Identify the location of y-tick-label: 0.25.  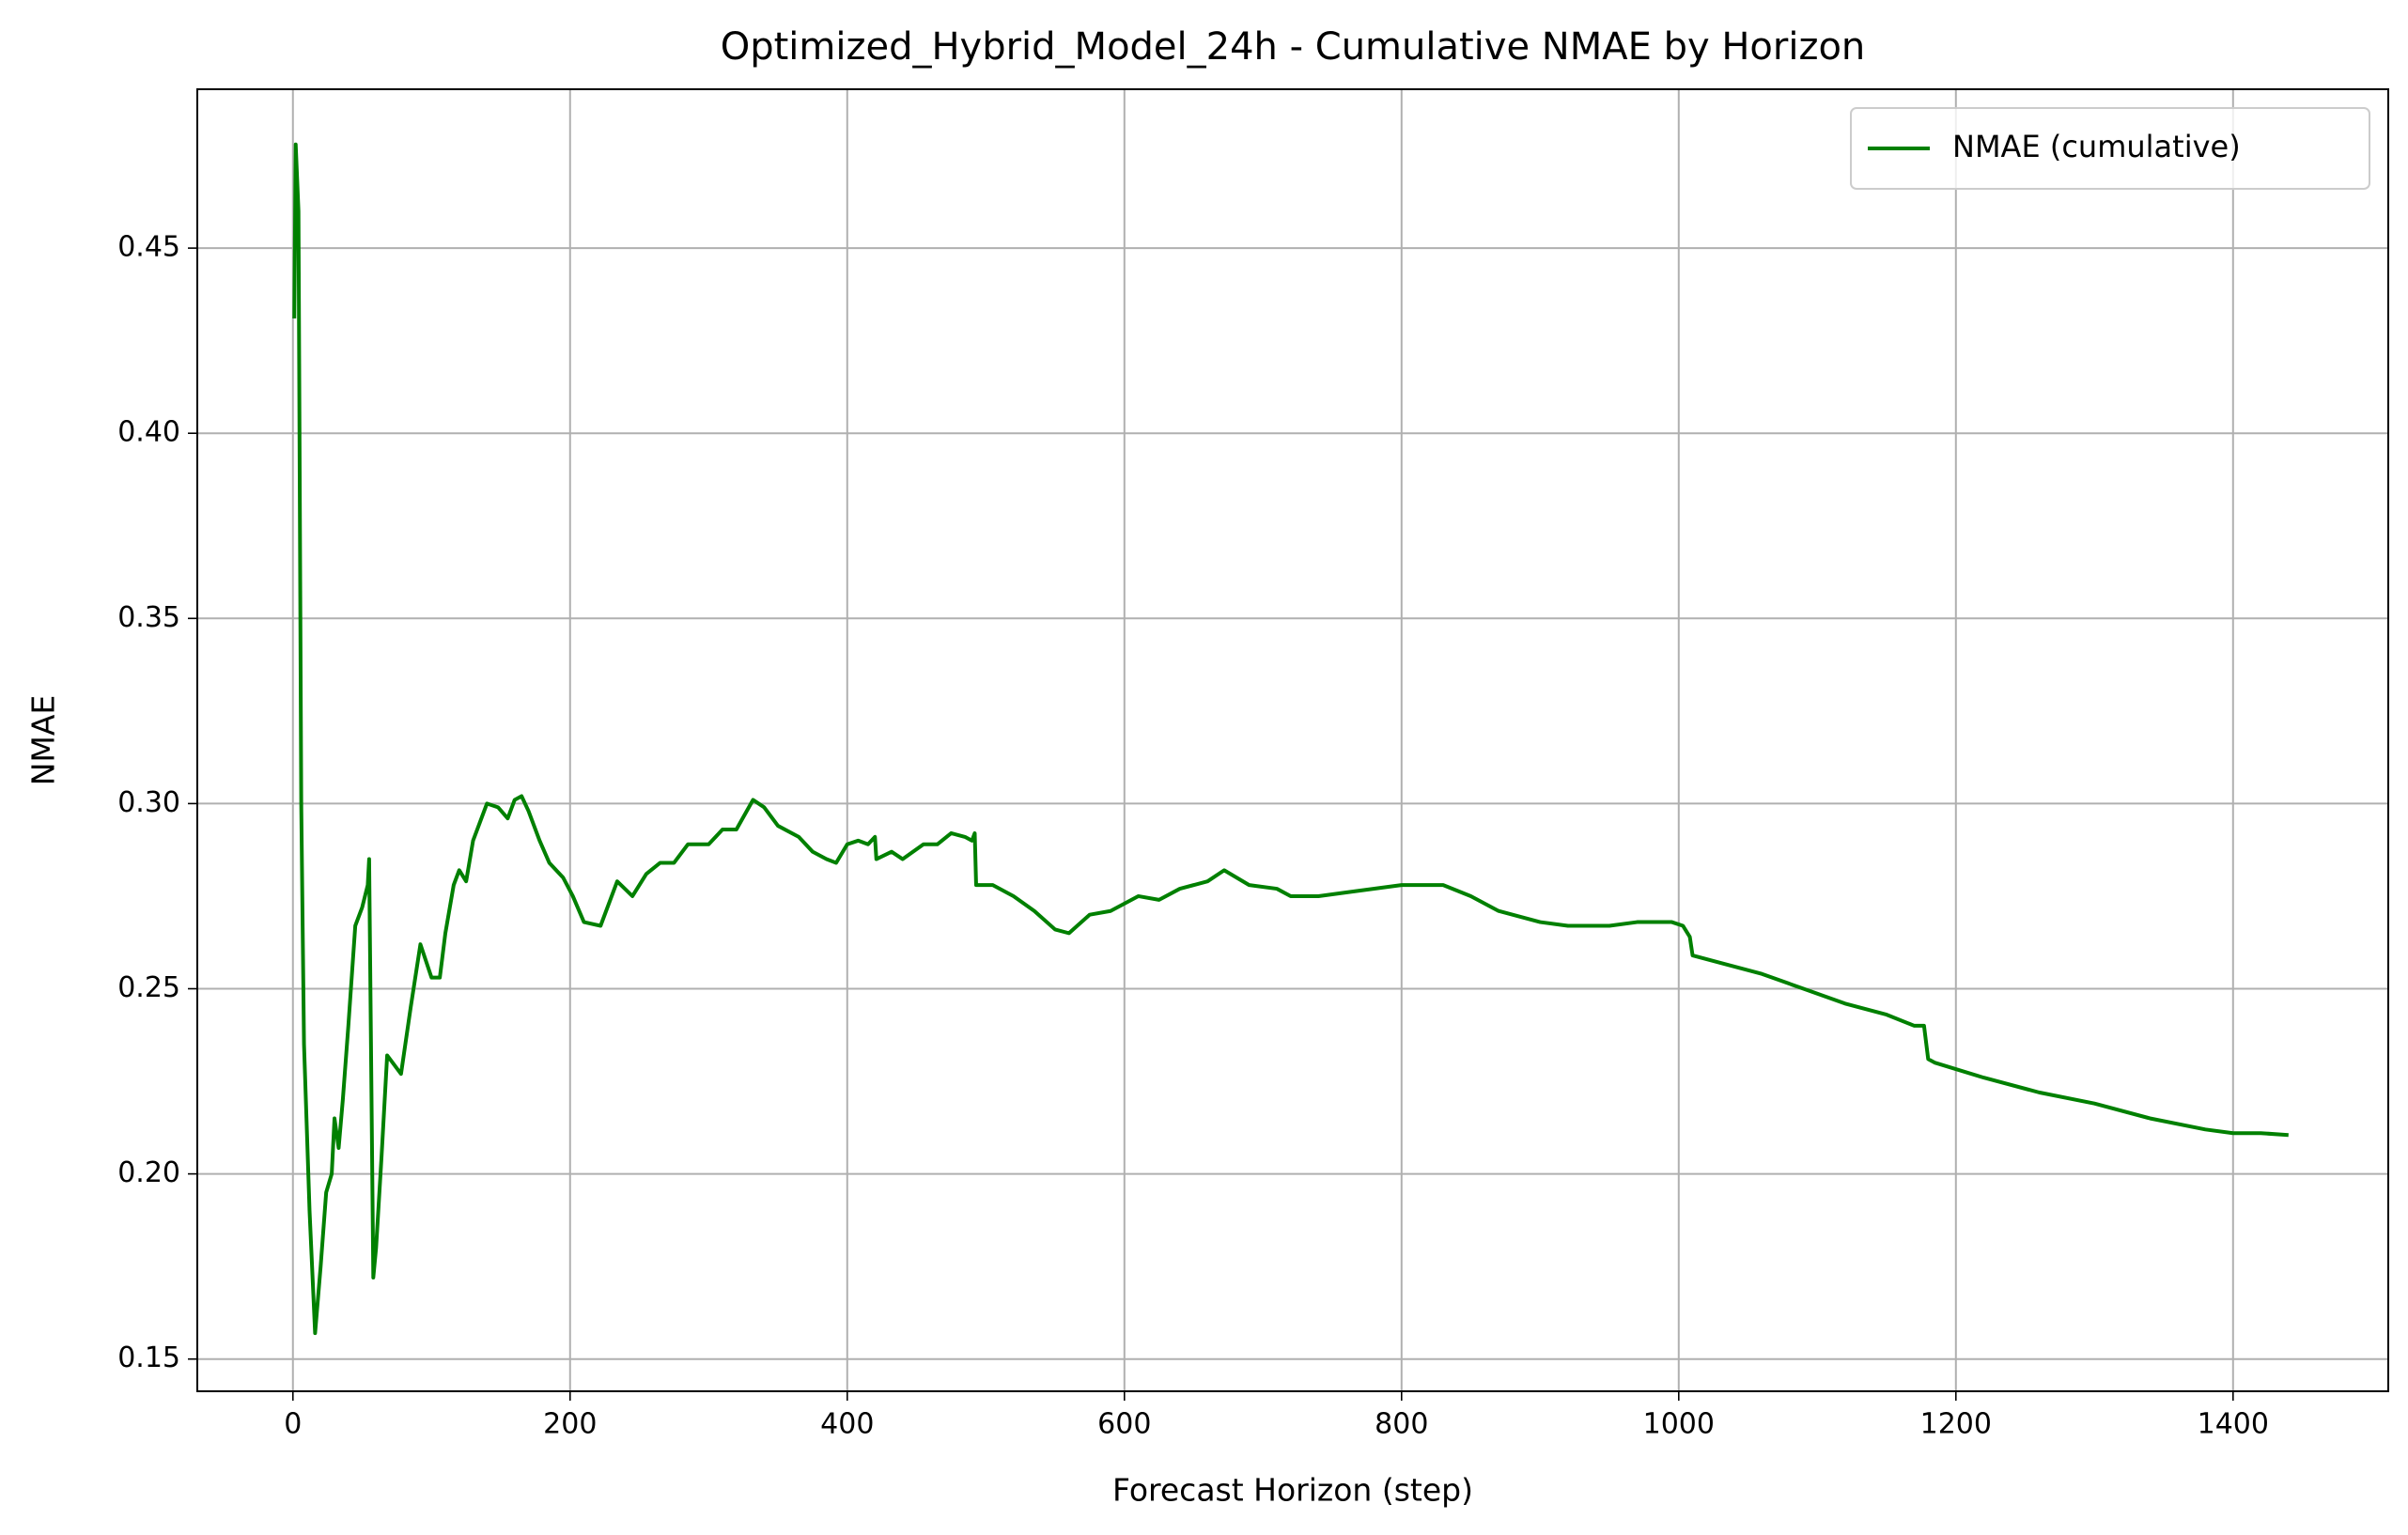
(148, 987).